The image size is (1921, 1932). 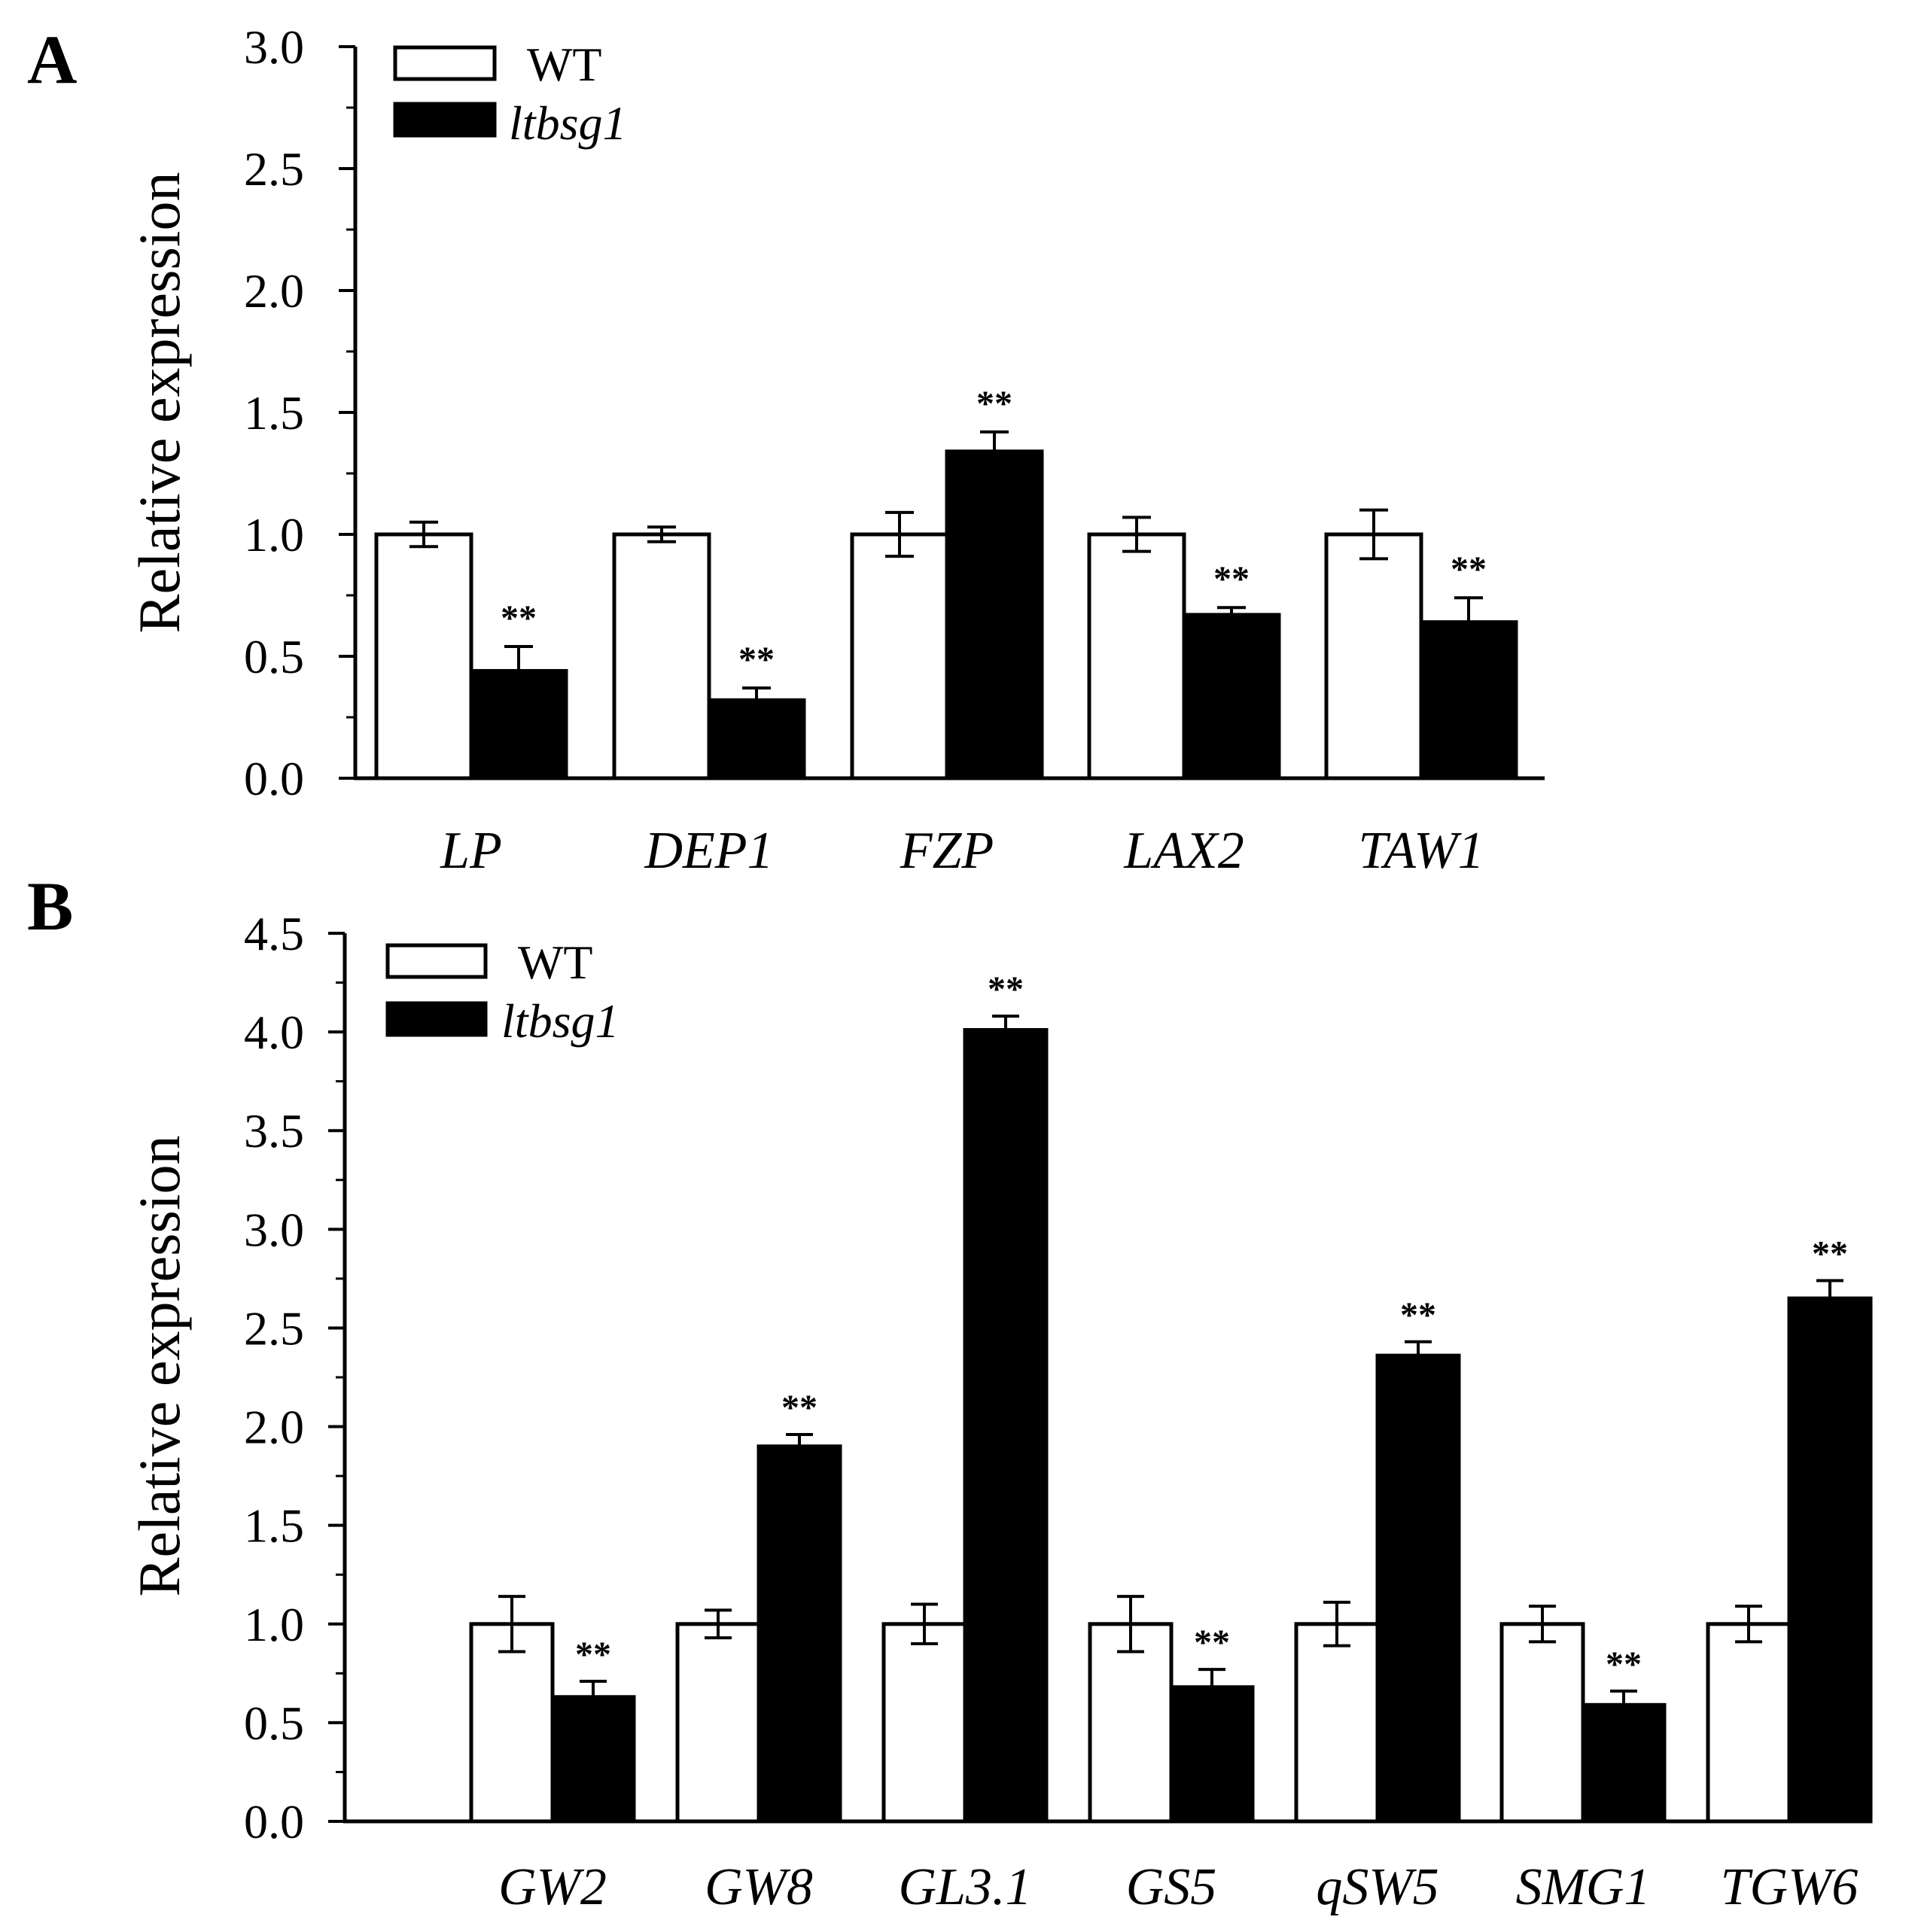 I want to click on panel-b-y-tick-label: 3.0, so click(x=274, y=1229).